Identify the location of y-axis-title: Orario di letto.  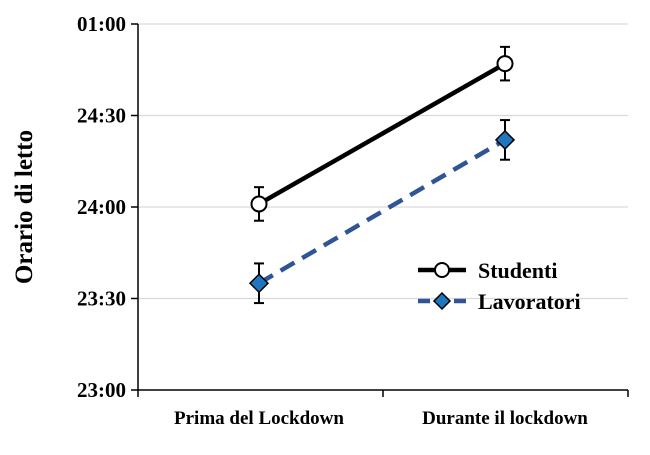
(24, 207).